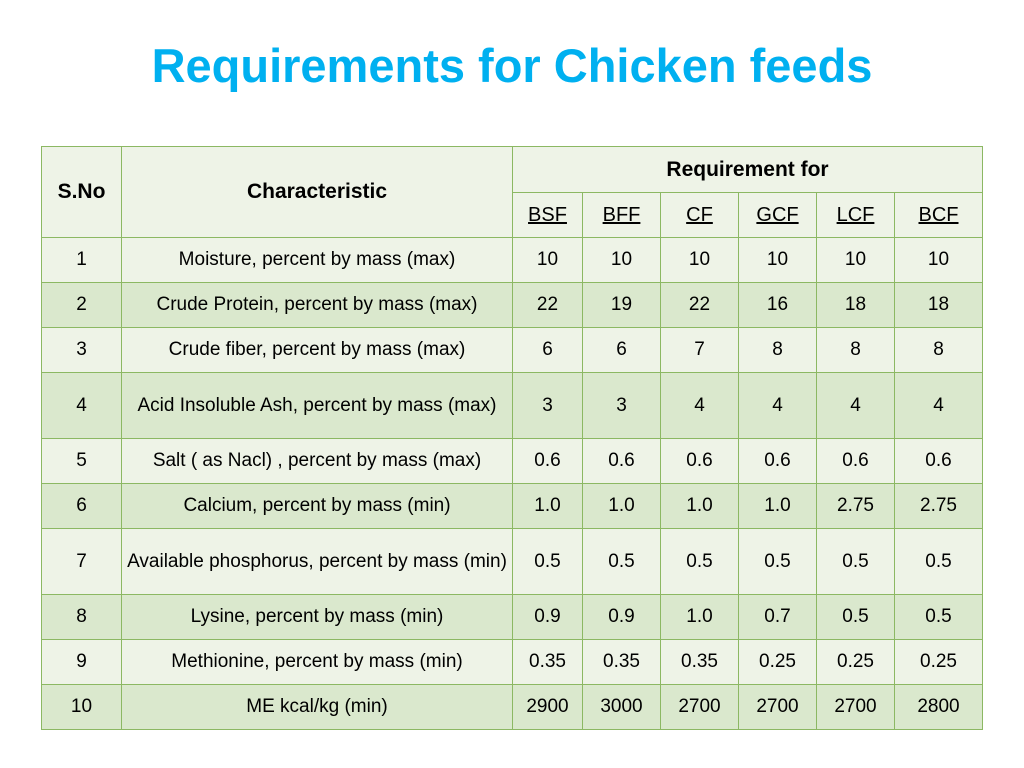 This screenshot has height=768, width=1024. What do you see at coordinates (938, 305) in the screenshot?
I see `cell-bcf: 18` at bounding box center [938, 305].